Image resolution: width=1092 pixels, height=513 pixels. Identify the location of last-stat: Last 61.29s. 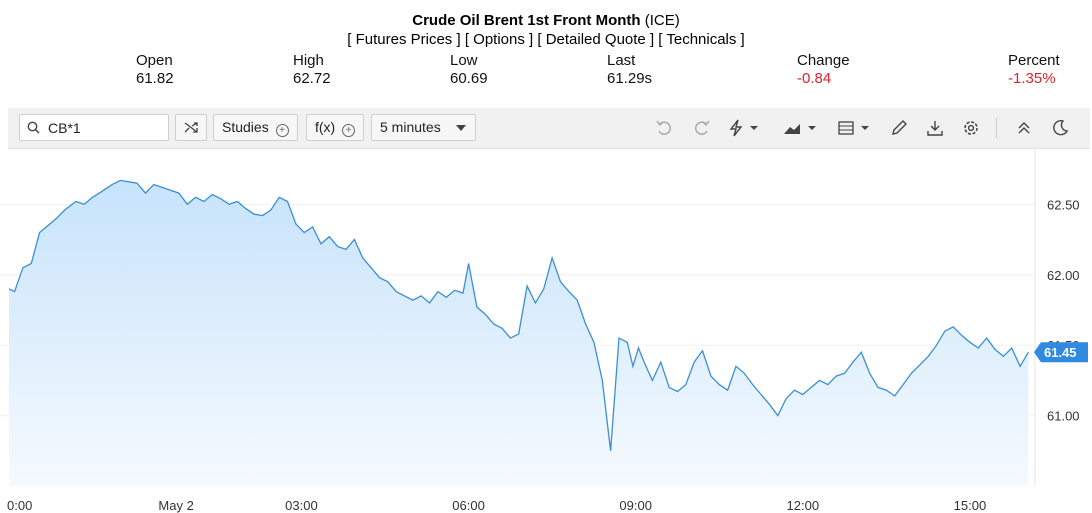
(629, 70).